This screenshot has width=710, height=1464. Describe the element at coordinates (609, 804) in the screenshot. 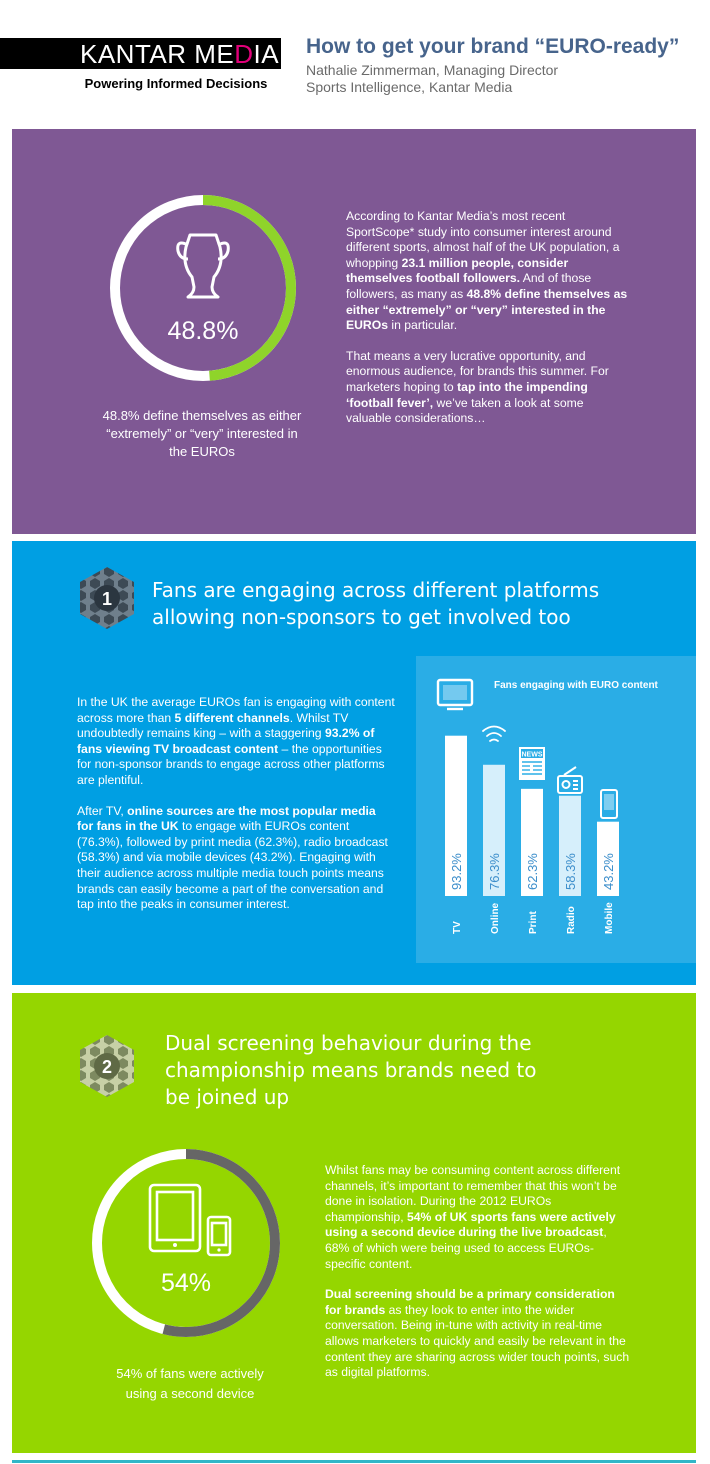

I see `mobile-icon` at that location.